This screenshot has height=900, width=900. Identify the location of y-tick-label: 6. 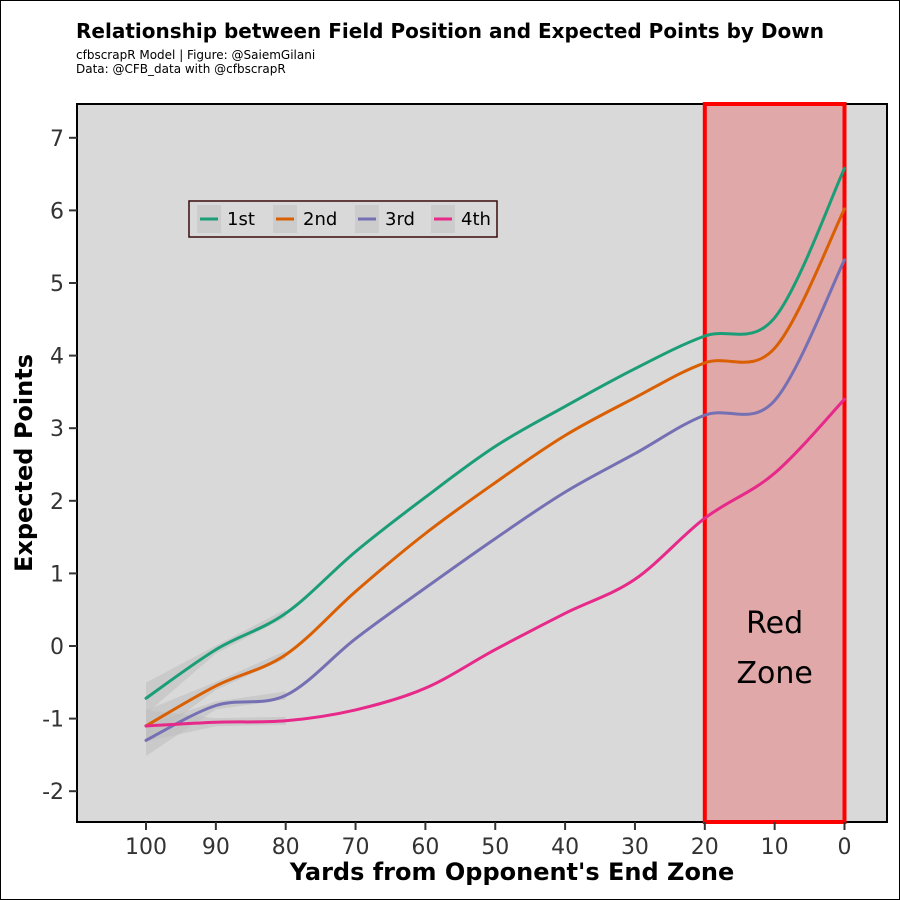
(57, 211).